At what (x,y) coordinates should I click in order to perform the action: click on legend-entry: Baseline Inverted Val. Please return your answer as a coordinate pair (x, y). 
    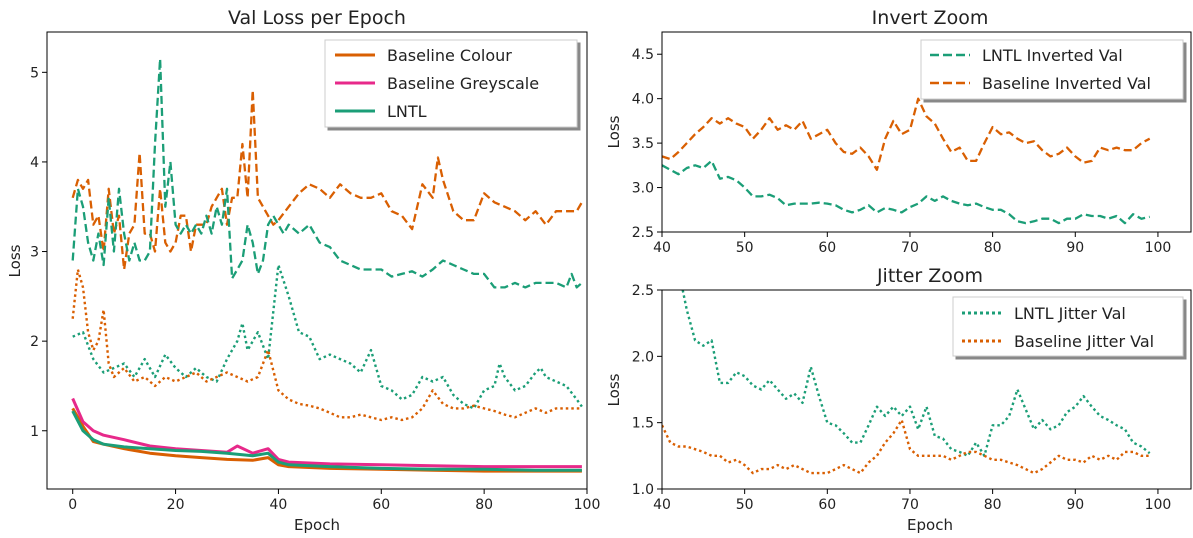
    Looking at the image, I should click on (1040, 83).